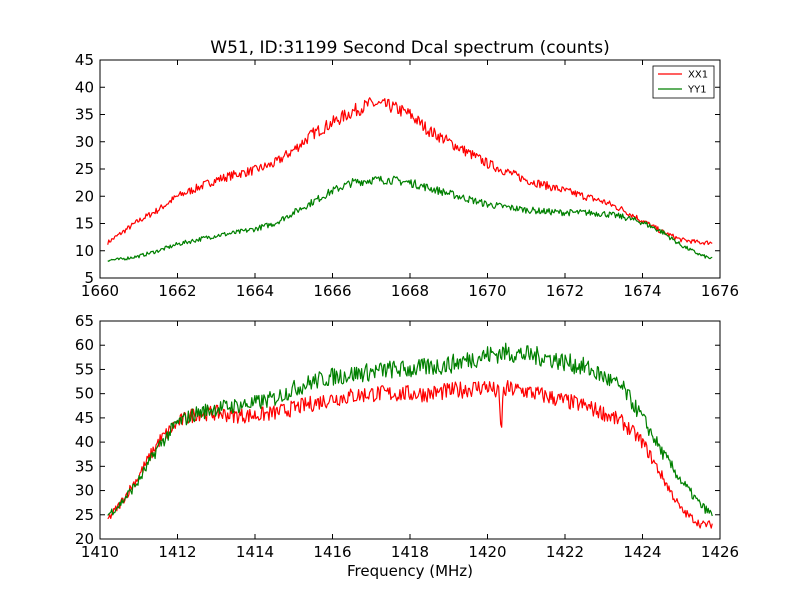  Describe the element at coordinates (487, 552) in the screenshot. I see `x-tick-label: 1420` at that location.